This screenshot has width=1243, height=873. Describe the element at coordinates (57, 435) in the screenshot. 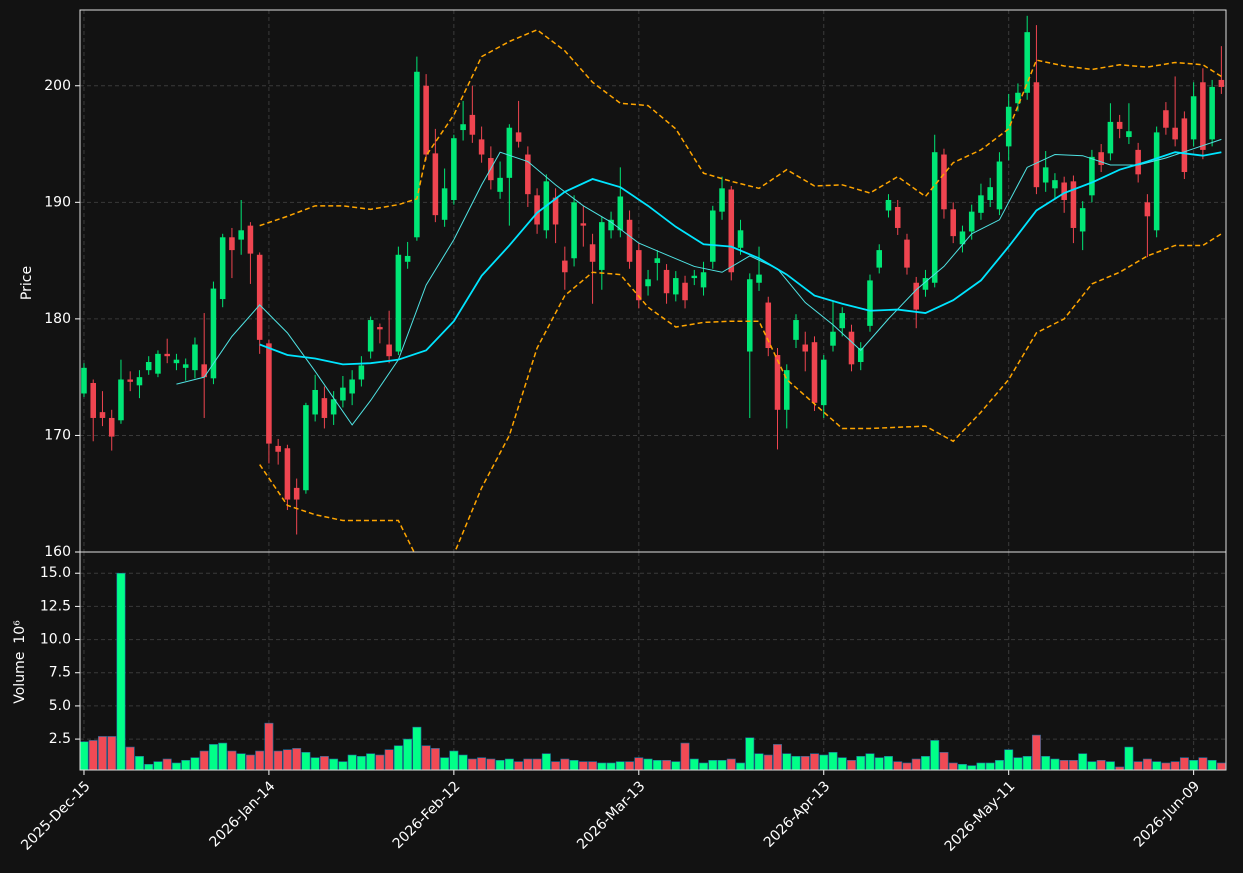

I see `y-tick-label: 170` at that location.